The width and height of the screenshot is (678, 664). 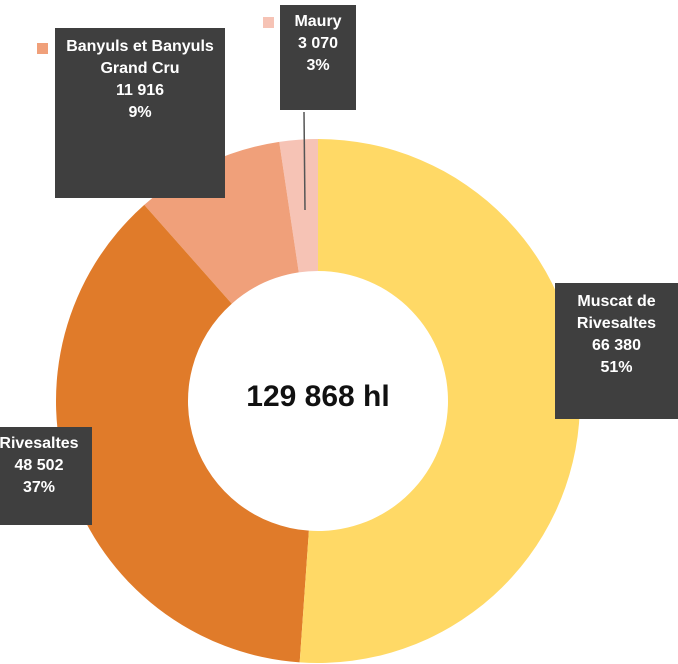 What do you see at coordinates (318, 43) in the screenshot?
I see `label-value: 3 070` at bounding box center [318, 43].